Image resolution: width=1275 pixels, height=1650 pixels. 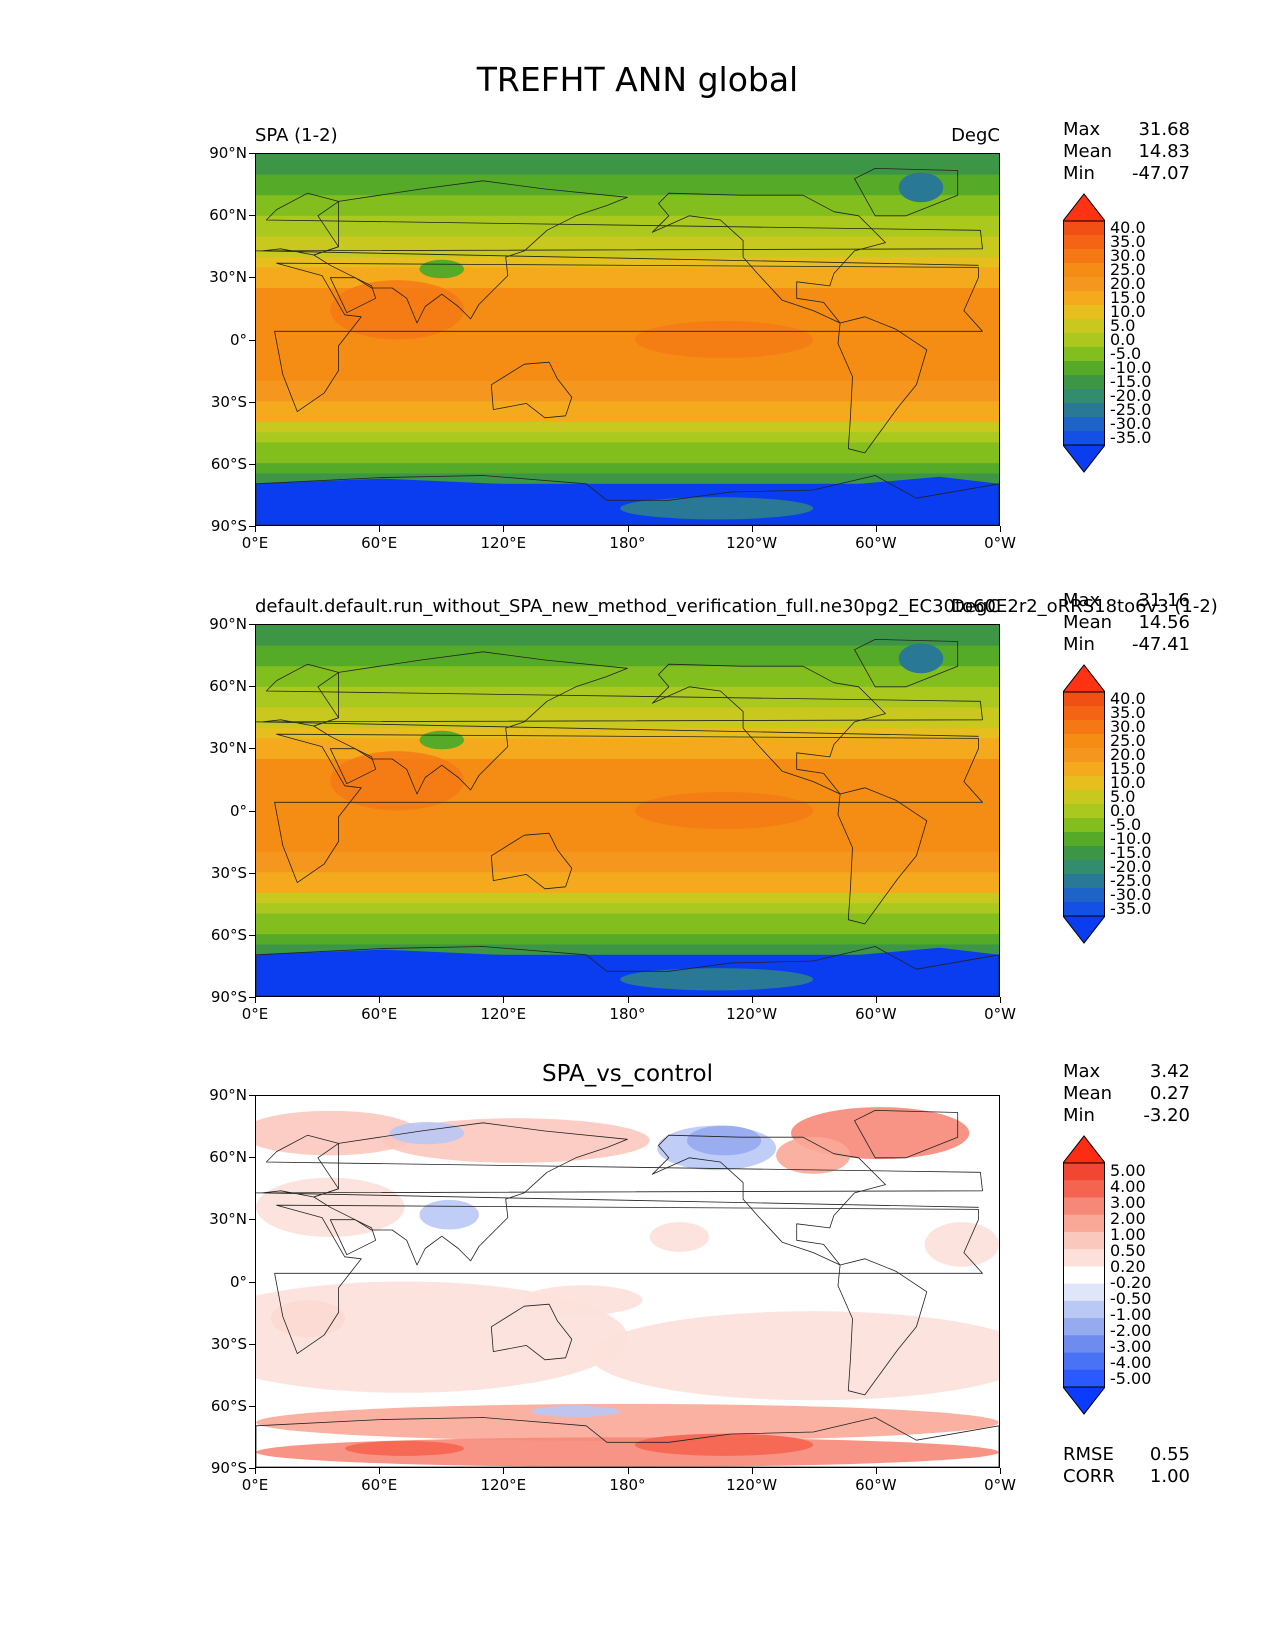 What do you see at coordinates (1169, 1454) in the screenshot?
I see `panel-3-rmse-value: 0.55` at bounding box center [1169, 1454].